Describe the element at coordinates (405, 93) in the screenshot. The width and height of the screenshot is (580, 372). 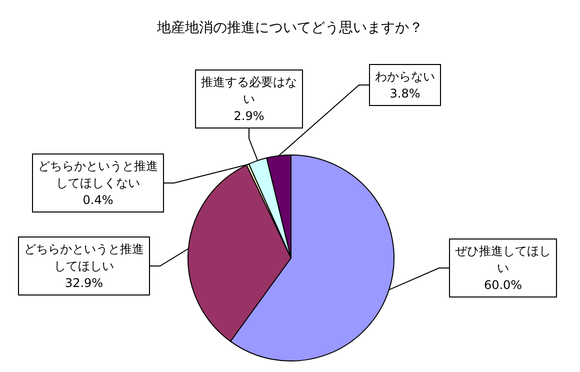
I see `data-label: 3.8%` at that location.